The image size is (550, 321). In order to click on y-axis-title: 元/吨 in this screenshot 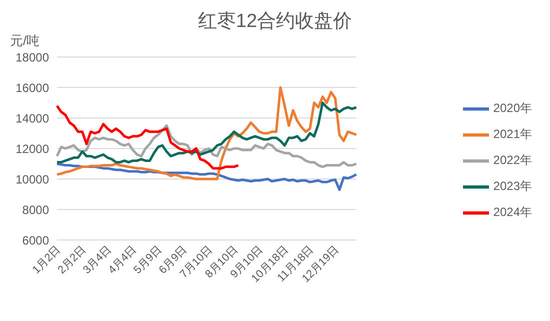, I will do `click(25, 41)`.